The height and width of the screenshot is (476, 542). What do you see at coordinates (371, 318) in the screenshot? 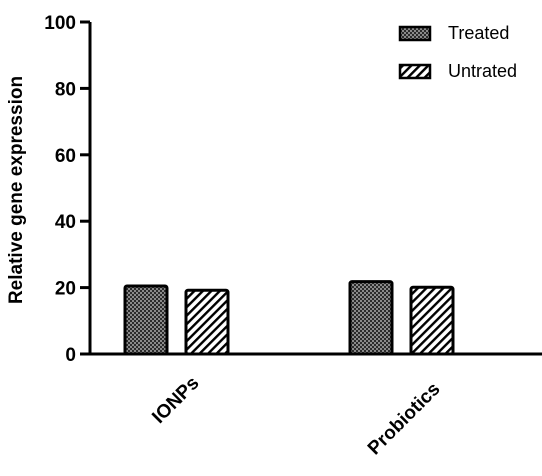
I see `bar-treated-probiotics` at bounding box center [371, 318].